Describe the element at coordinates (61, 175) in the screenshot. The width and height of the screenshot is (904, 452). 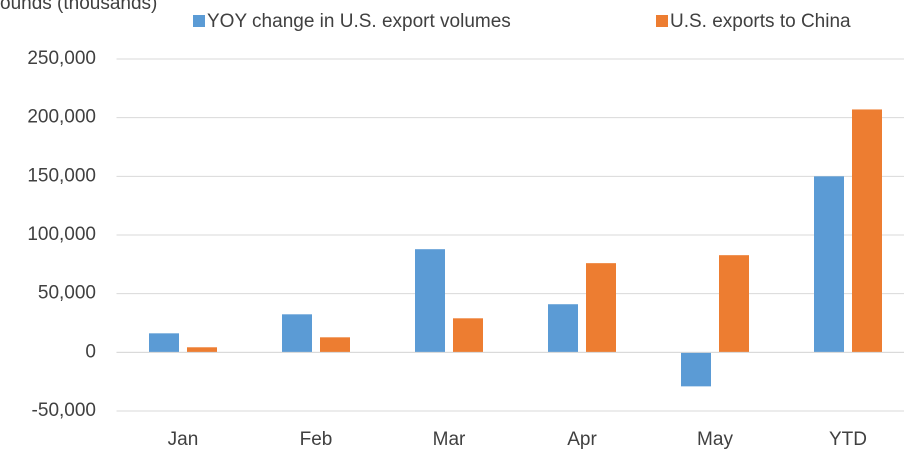
I see `y-tick-label: 150,000` at that location.